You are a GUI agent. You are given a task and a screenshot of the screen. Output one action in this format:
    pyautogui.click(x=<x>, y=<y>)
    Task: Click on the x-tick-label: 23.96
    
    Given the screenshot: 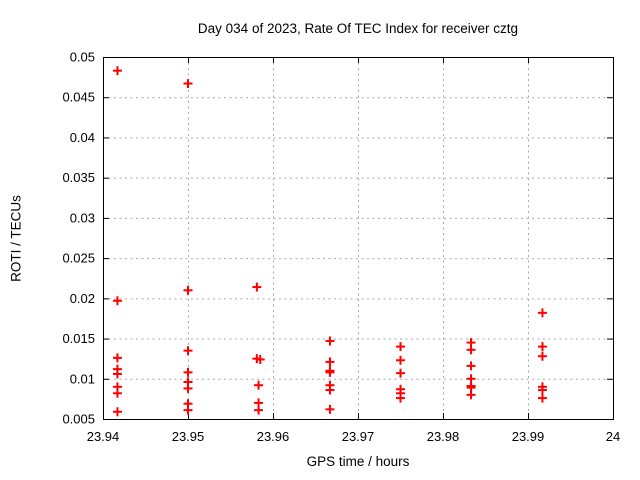 What is the action you would take?
    pyautogui.click(x=273, y=436)
    